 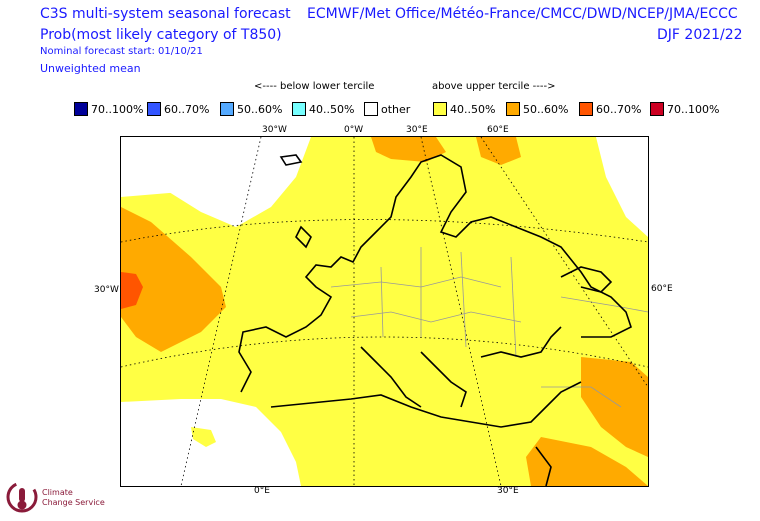 I want to click on lat-label-left: 30°W, so click(x=106, y=290).